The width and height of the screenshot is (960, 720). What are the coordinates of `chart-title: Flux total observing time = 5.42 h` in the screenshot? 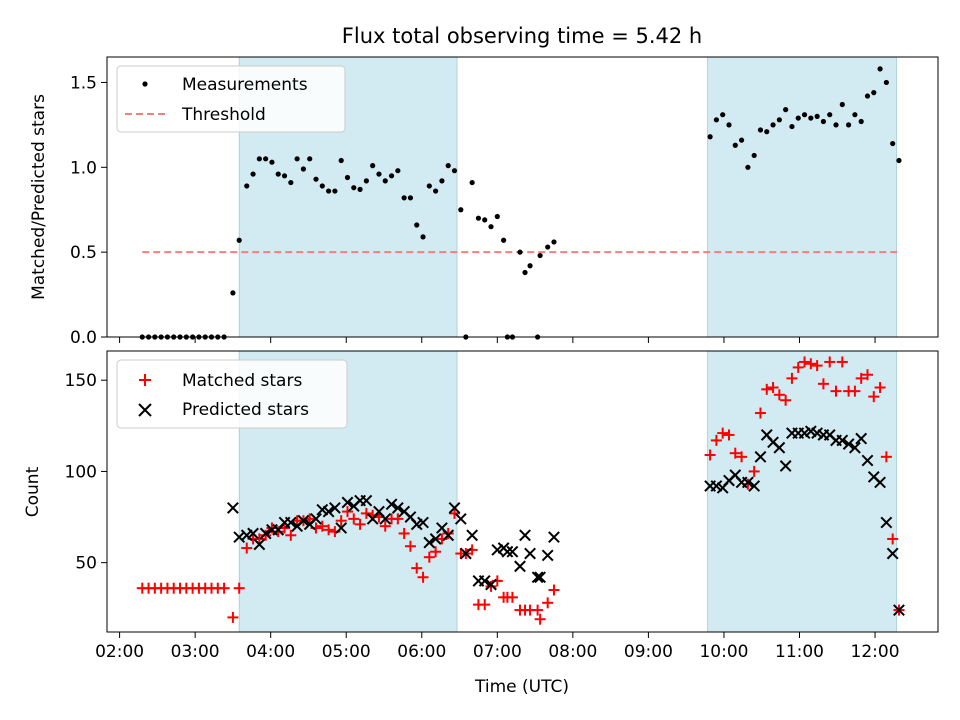 It's located at (522, 36).